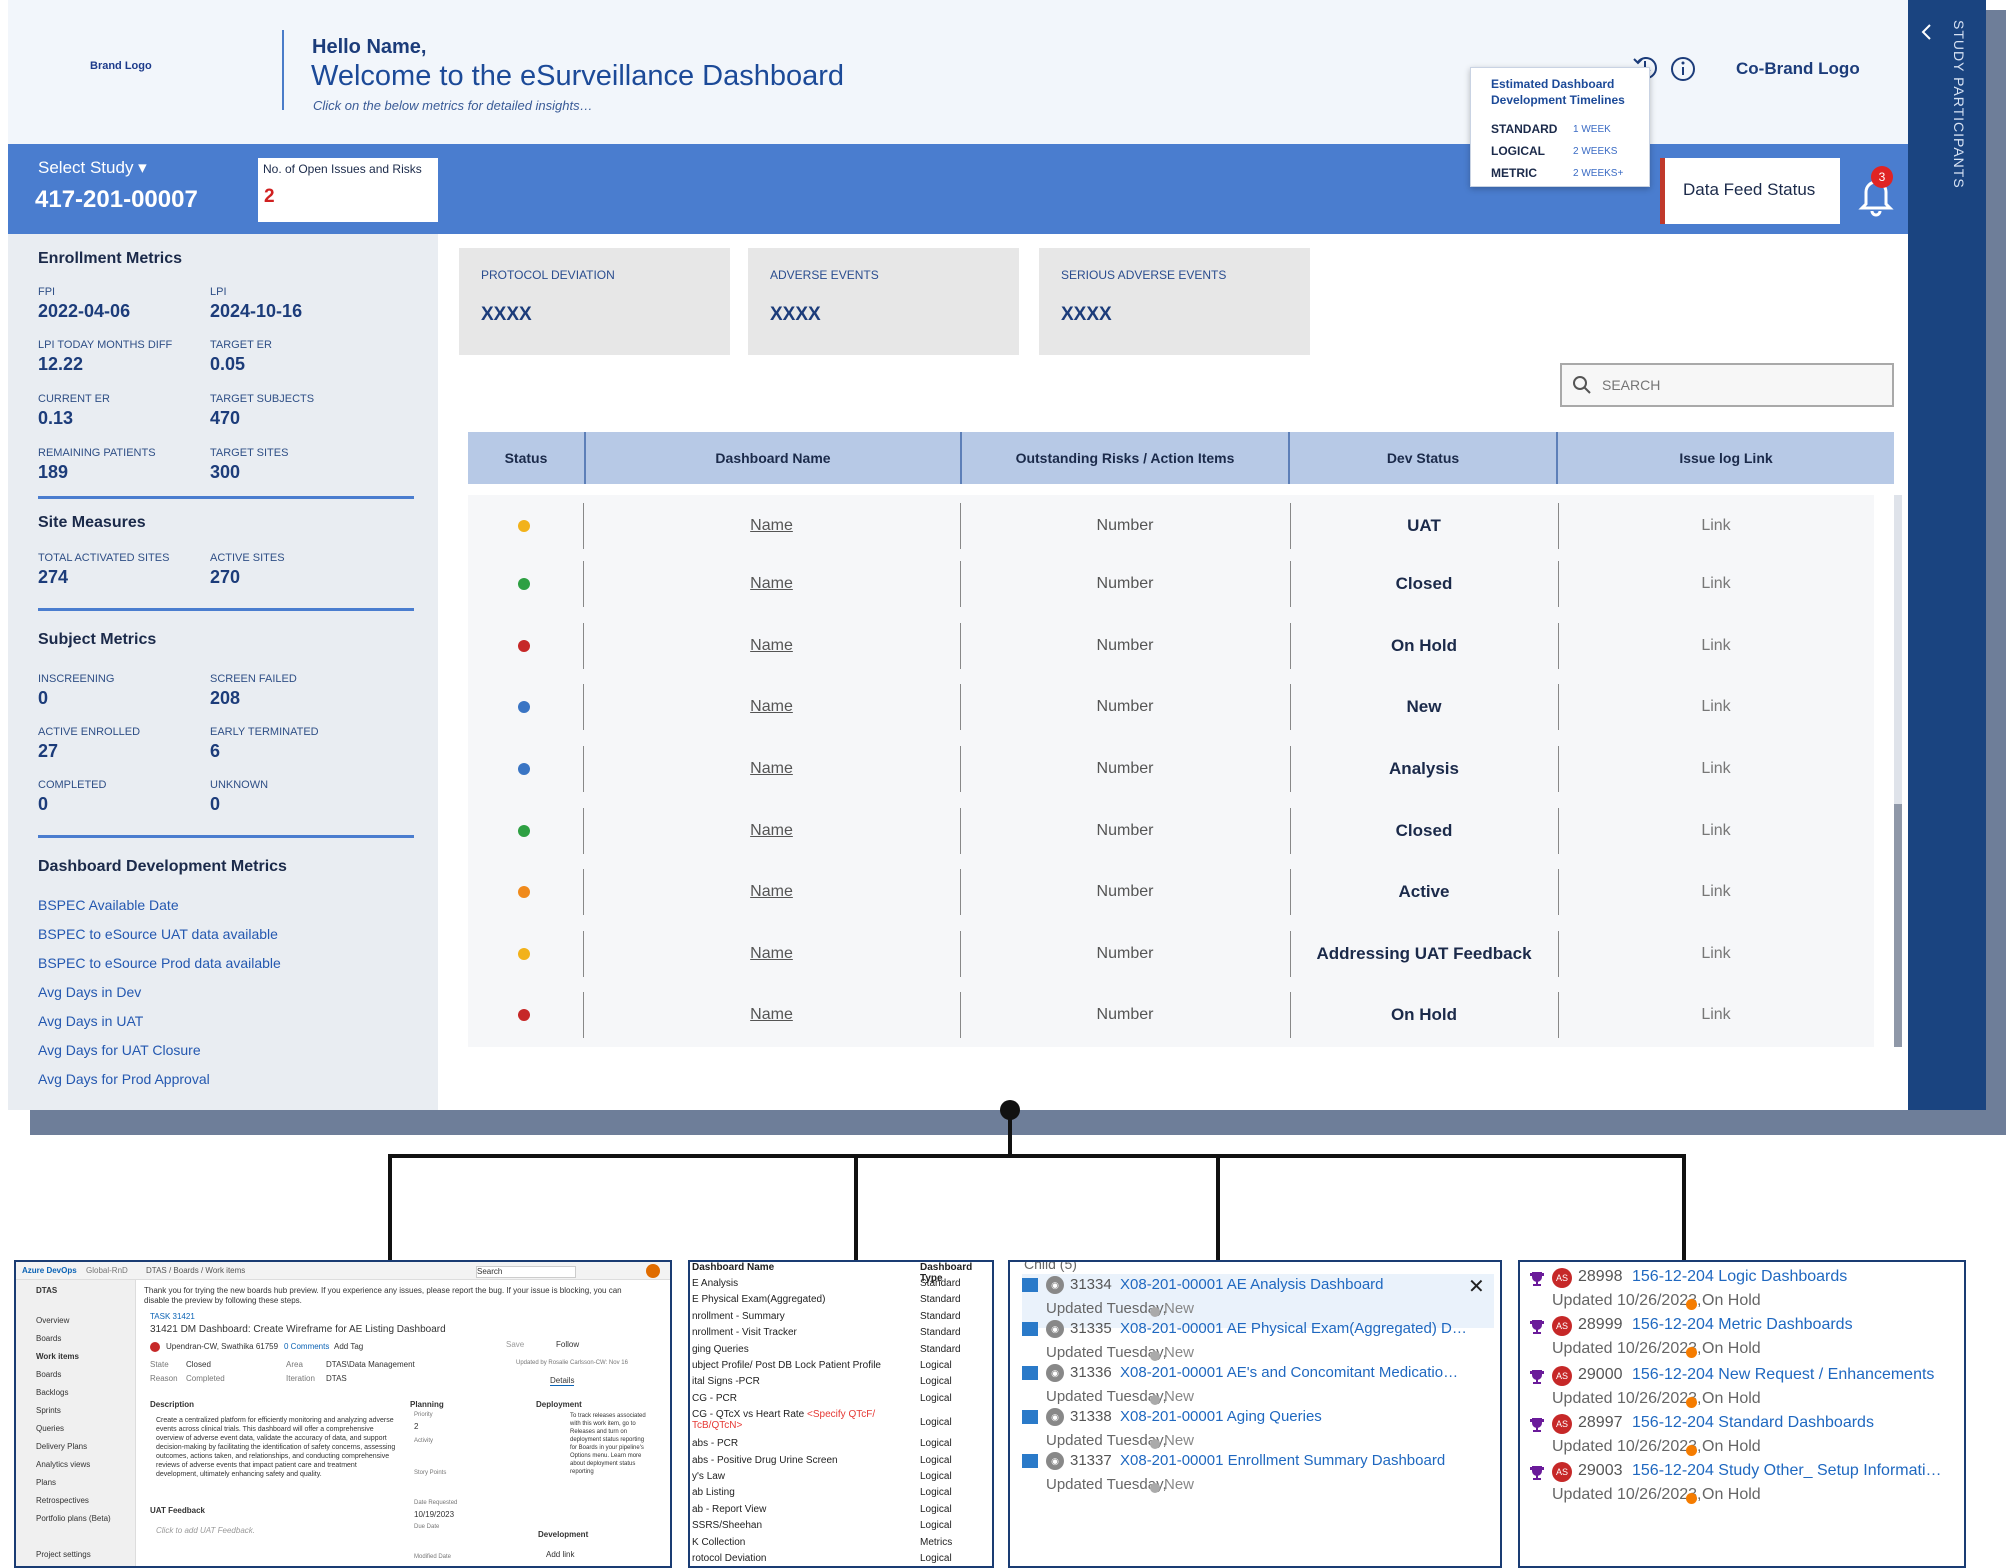 Image resolution: width=2010 pixels, height=1568 pixels. What do you see at coordinates (841, 1463) in the screenshot?
I see `type-list-row: abs - Positive Drug Urine Screen Logical` at bounding box center [841, 1463].